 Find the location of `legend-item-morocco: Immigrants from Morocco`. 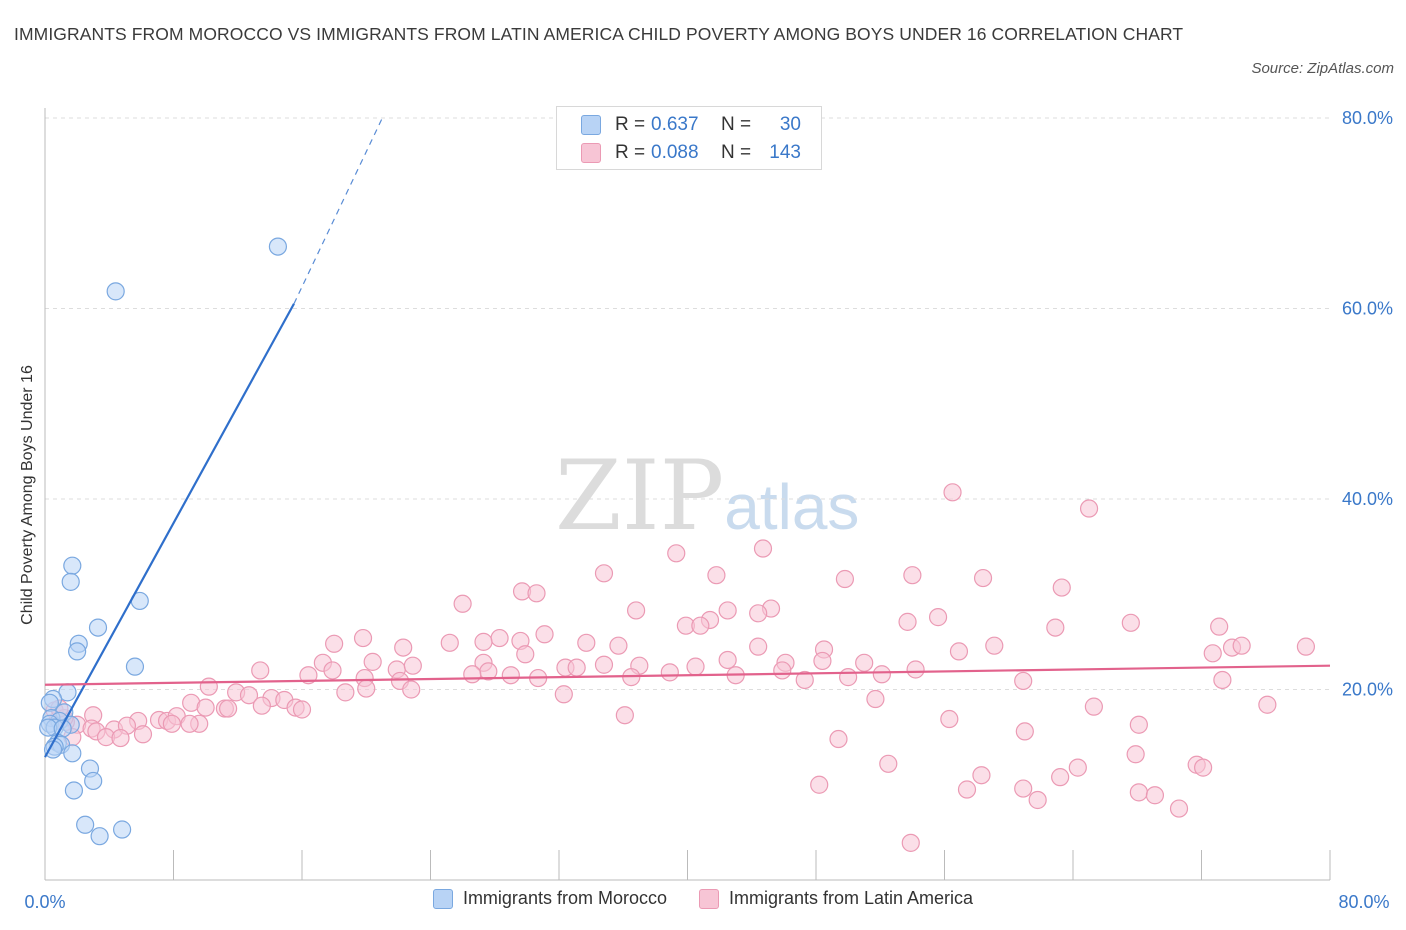

legend-item-morocco: Immigrants from Morocco is located at coordinates (549, 898).